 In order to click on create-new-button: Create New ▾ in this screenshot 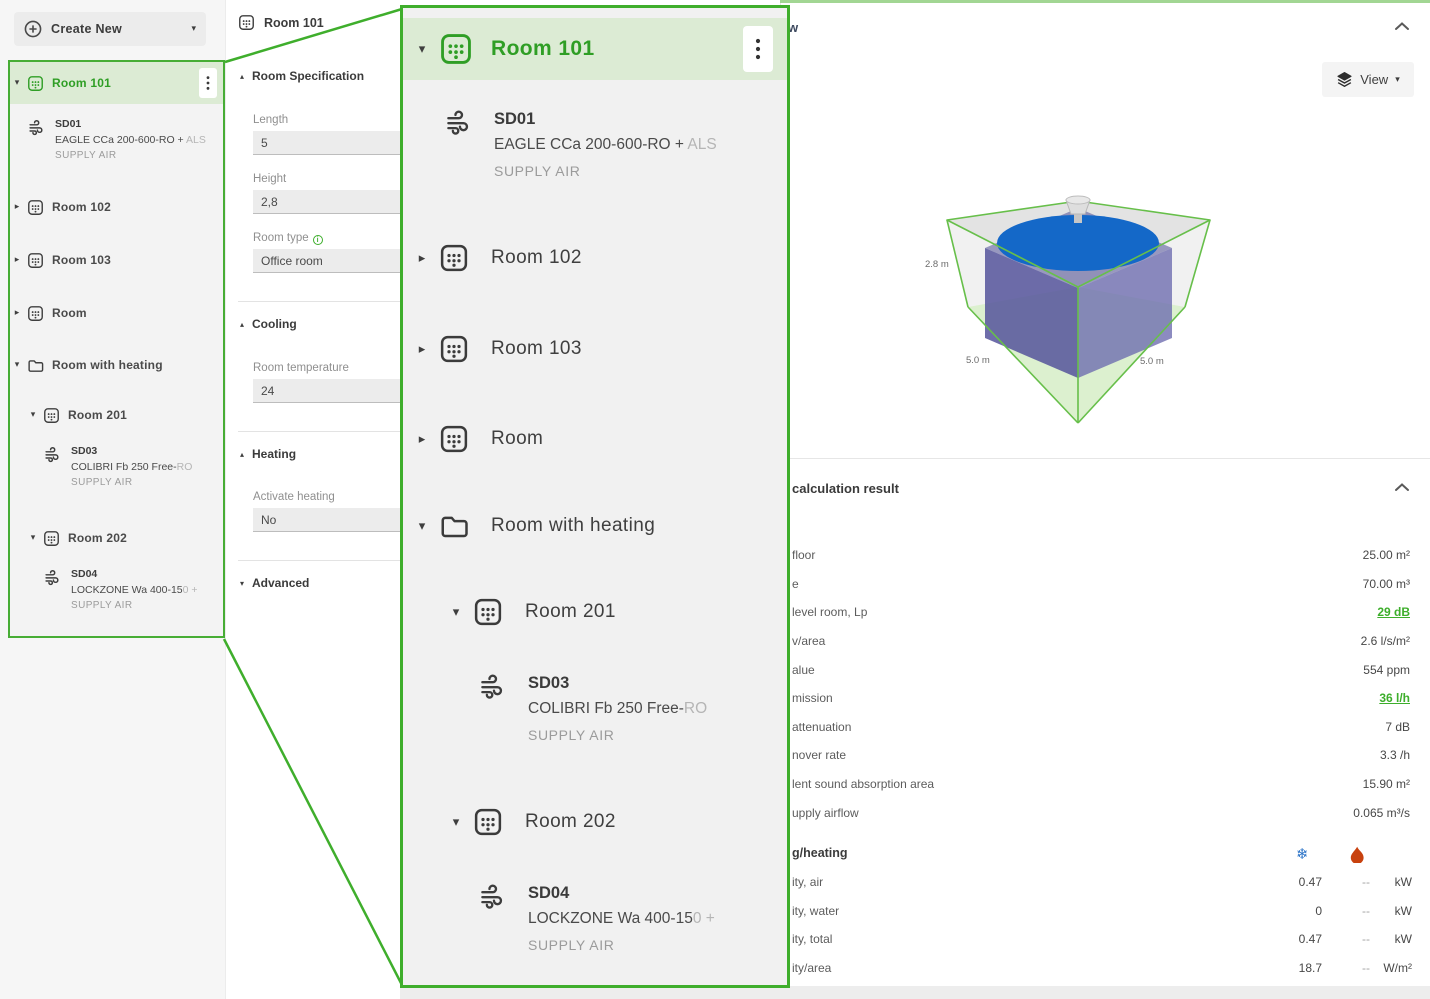, I will do `click(110, 29)`.